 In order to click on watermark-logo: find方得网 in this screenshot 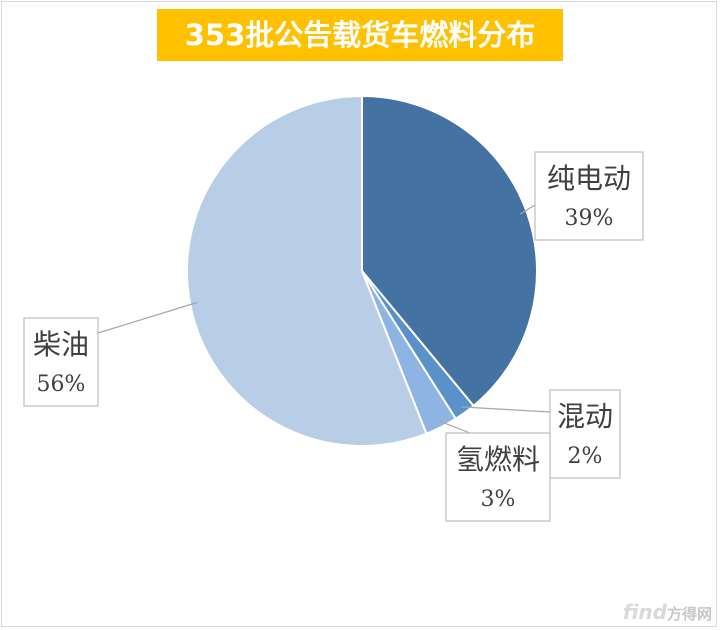, I will do `click(667, 612)`.